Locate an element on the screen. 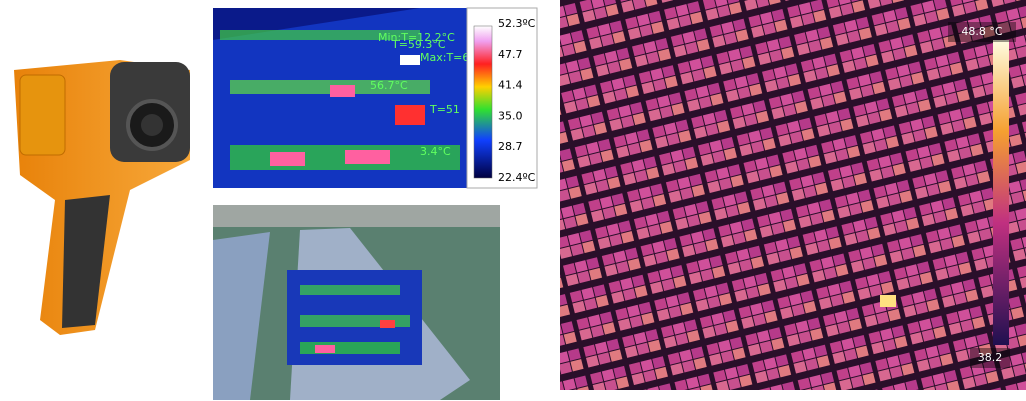 This screenshot has width=1026, height=401. thermal-scale: 52.3ºC 47.7 41.4 35.0 28.7 22.4ºC is located at coordinates (502, 98).